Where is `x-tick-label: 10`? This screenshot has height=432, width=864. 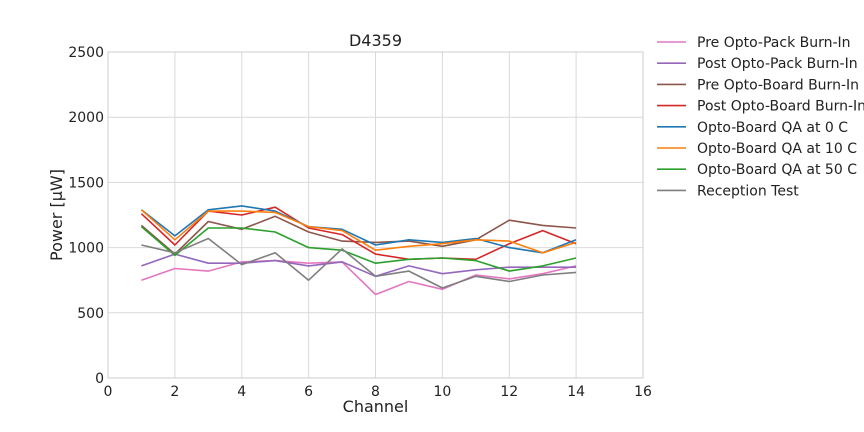 x-tick-label: 10 is located at coordinates (442, 392).